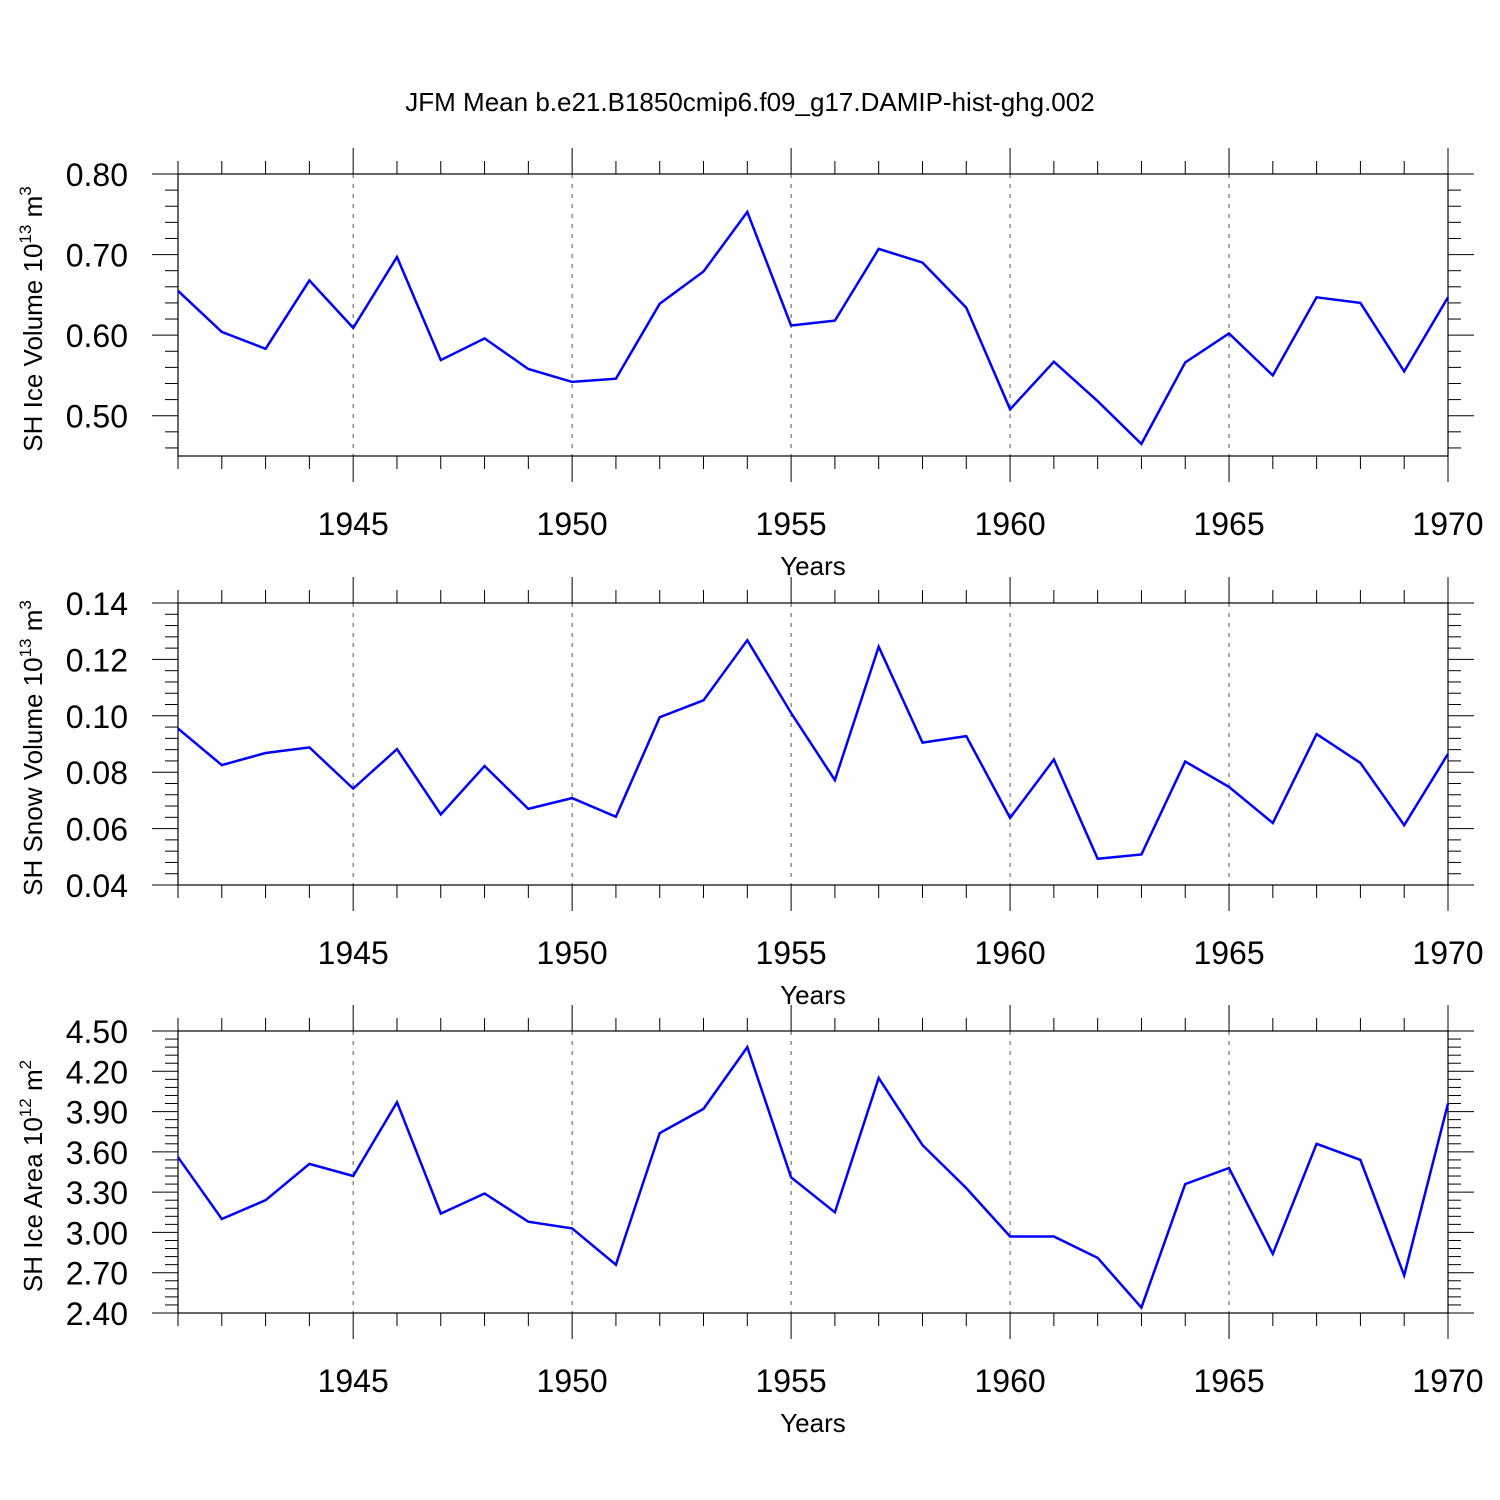 This screenshot has width=1500, height=1500. Describe the element at coordinates (97, 336) in the screenshot. I see `y-tick-label: 0.60` at that location.